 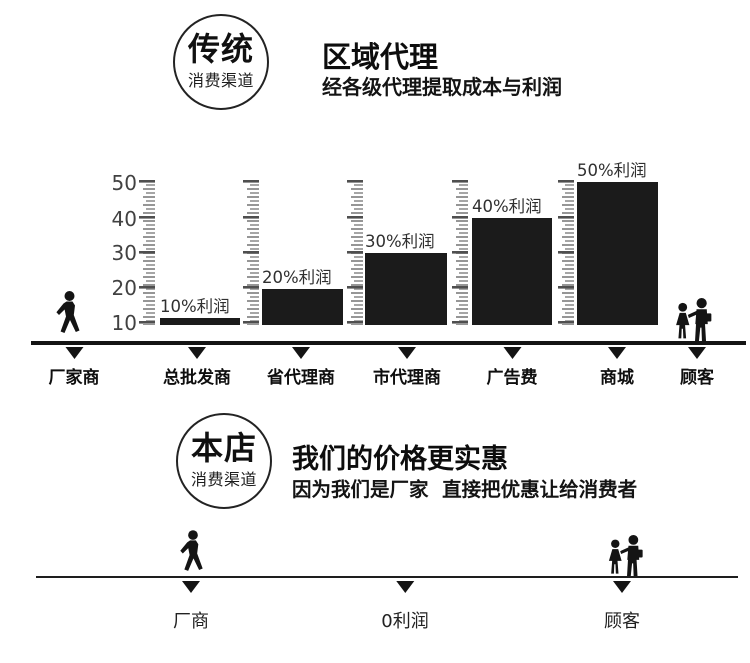 I want to click on traditional-channel-badge: 传统 消费渠道, so click(x=221, y=62).